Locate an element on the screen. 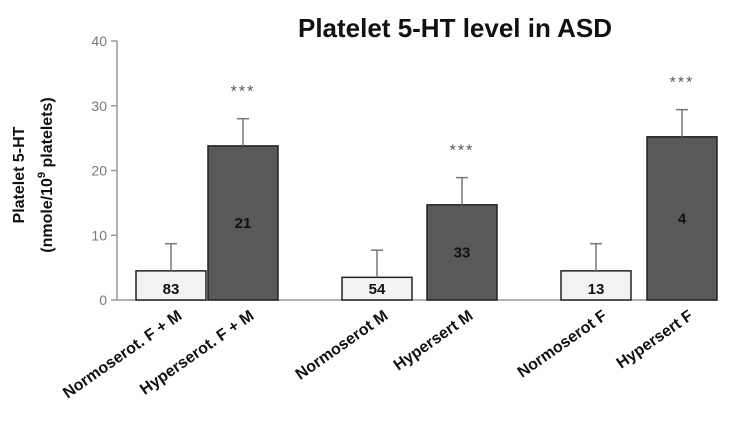  sample-size-label: 83 is located at coordinates (171, 289).